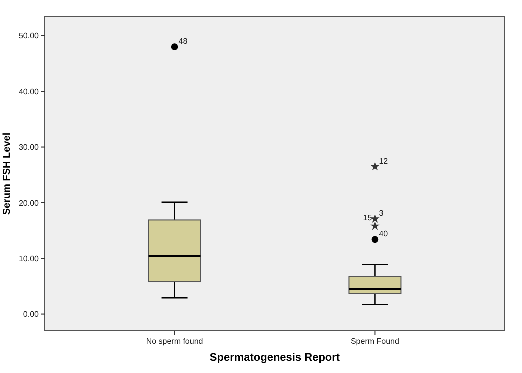 The width and height of the screenshot is (522, 373). Describe the element at coordinates (381, 213) in the screenshot. I see `annotation: 3` at that location.